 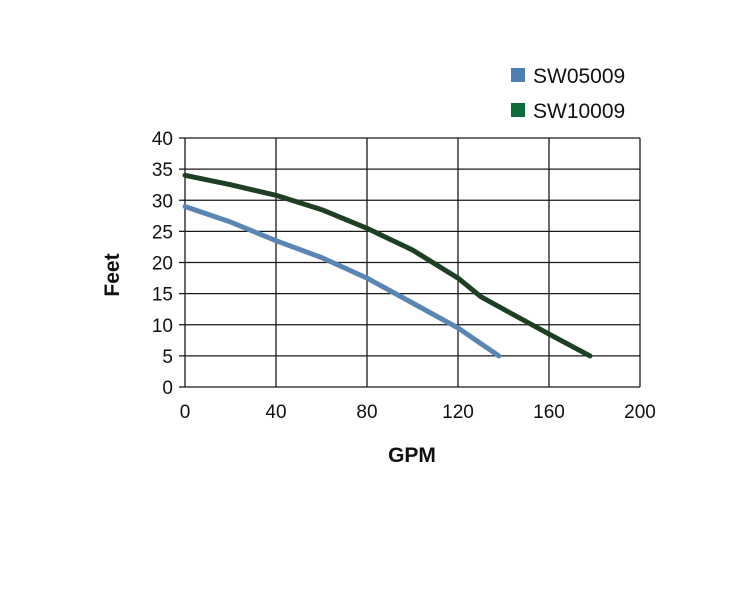 What do you see at coordinates (162, 295) in the screenshot?
I see `y-tick-label: 15` at bounding box center [162, 295].